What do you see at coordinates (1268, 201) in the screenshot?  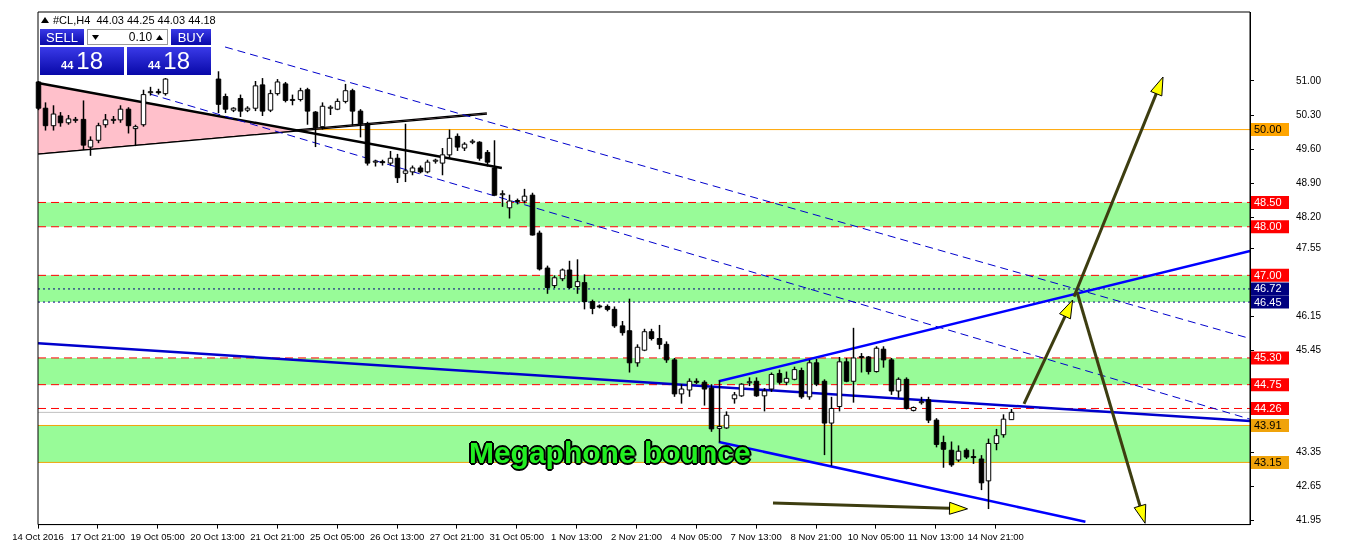 I see `ref-line-label: 48.50` at bounding box center [1268, 201].